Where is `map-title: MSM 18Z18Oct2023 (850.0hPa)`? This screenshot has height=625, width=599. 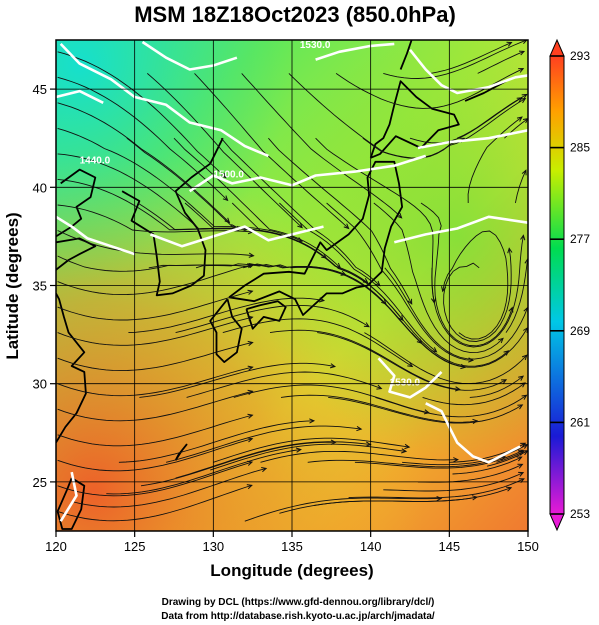
map-title: MSM 18Z18Oct2023 (850.0hPa) is located at coordinates (295, 14).